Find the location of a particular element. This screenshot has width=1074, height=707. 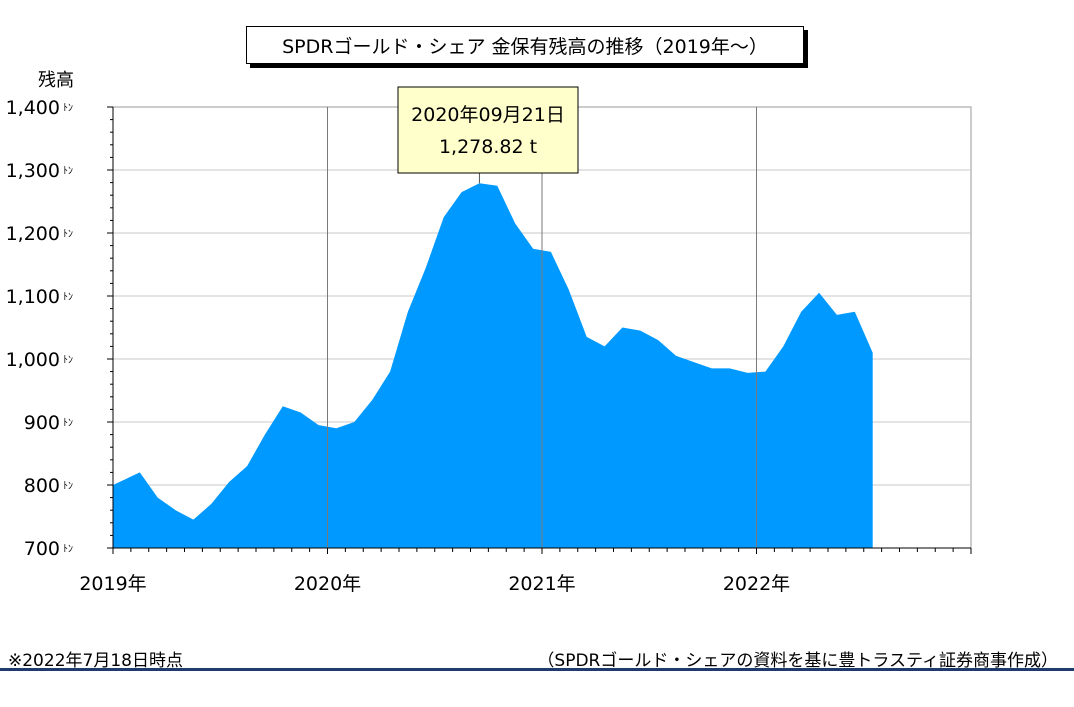

annotation-value: 1,278.82 t is located at coordinates (488, 147).